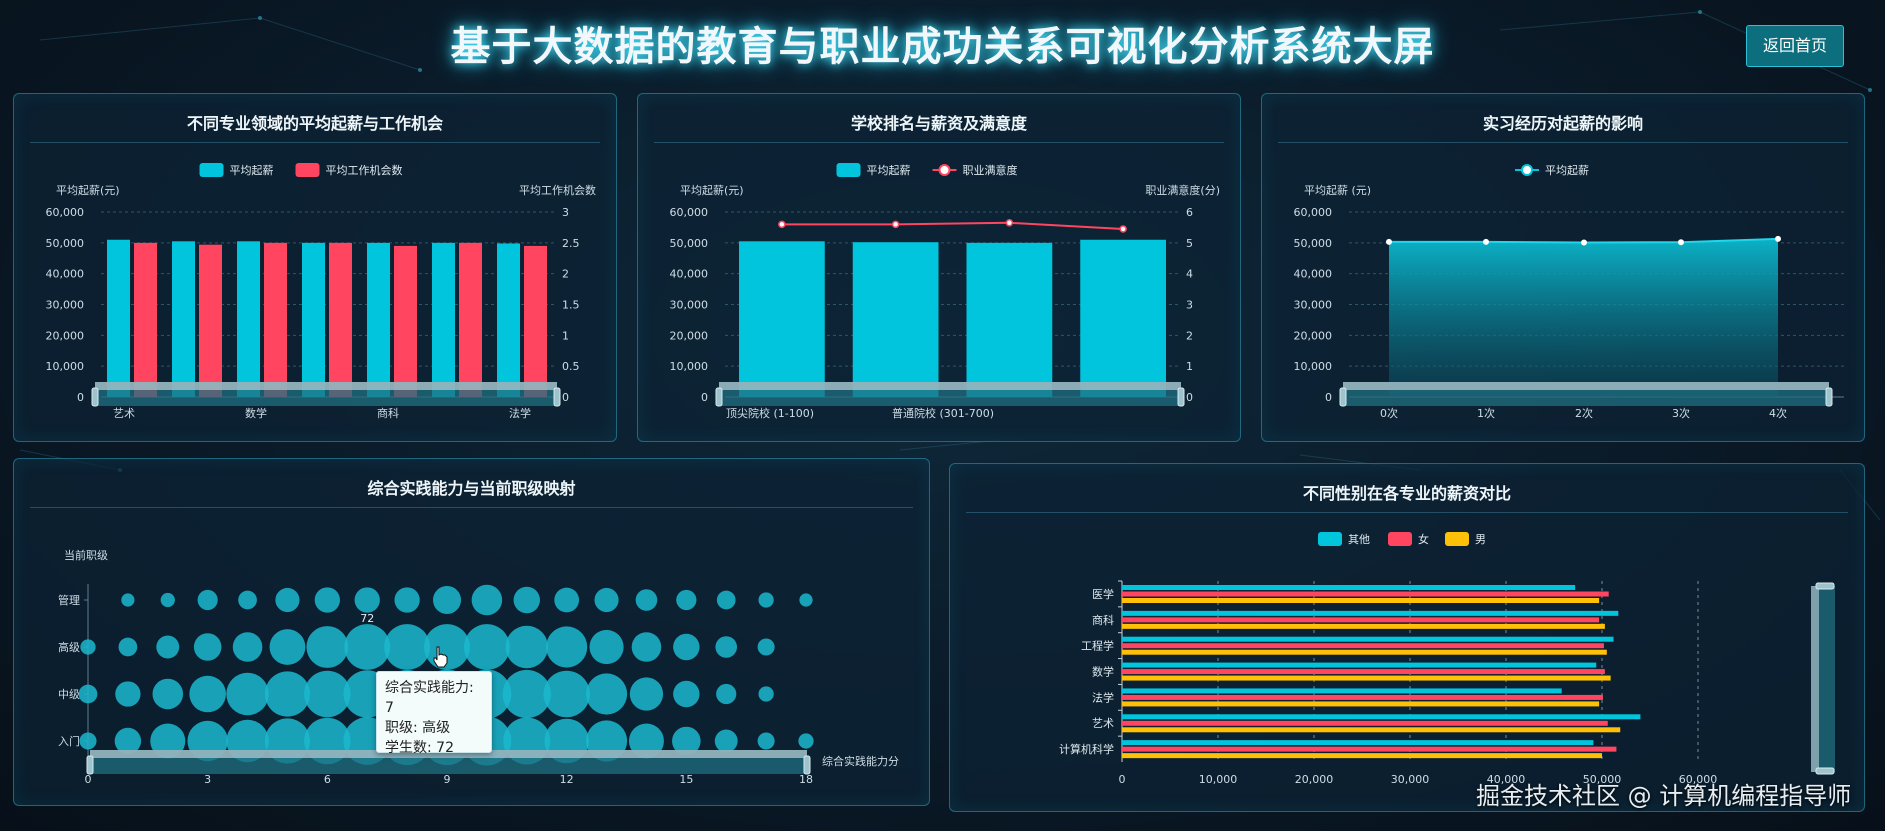 Image resolution: width=1885 pixels, height=831 pixels. I want to click on y-tick-label: 60,000, so click(1313, 212).